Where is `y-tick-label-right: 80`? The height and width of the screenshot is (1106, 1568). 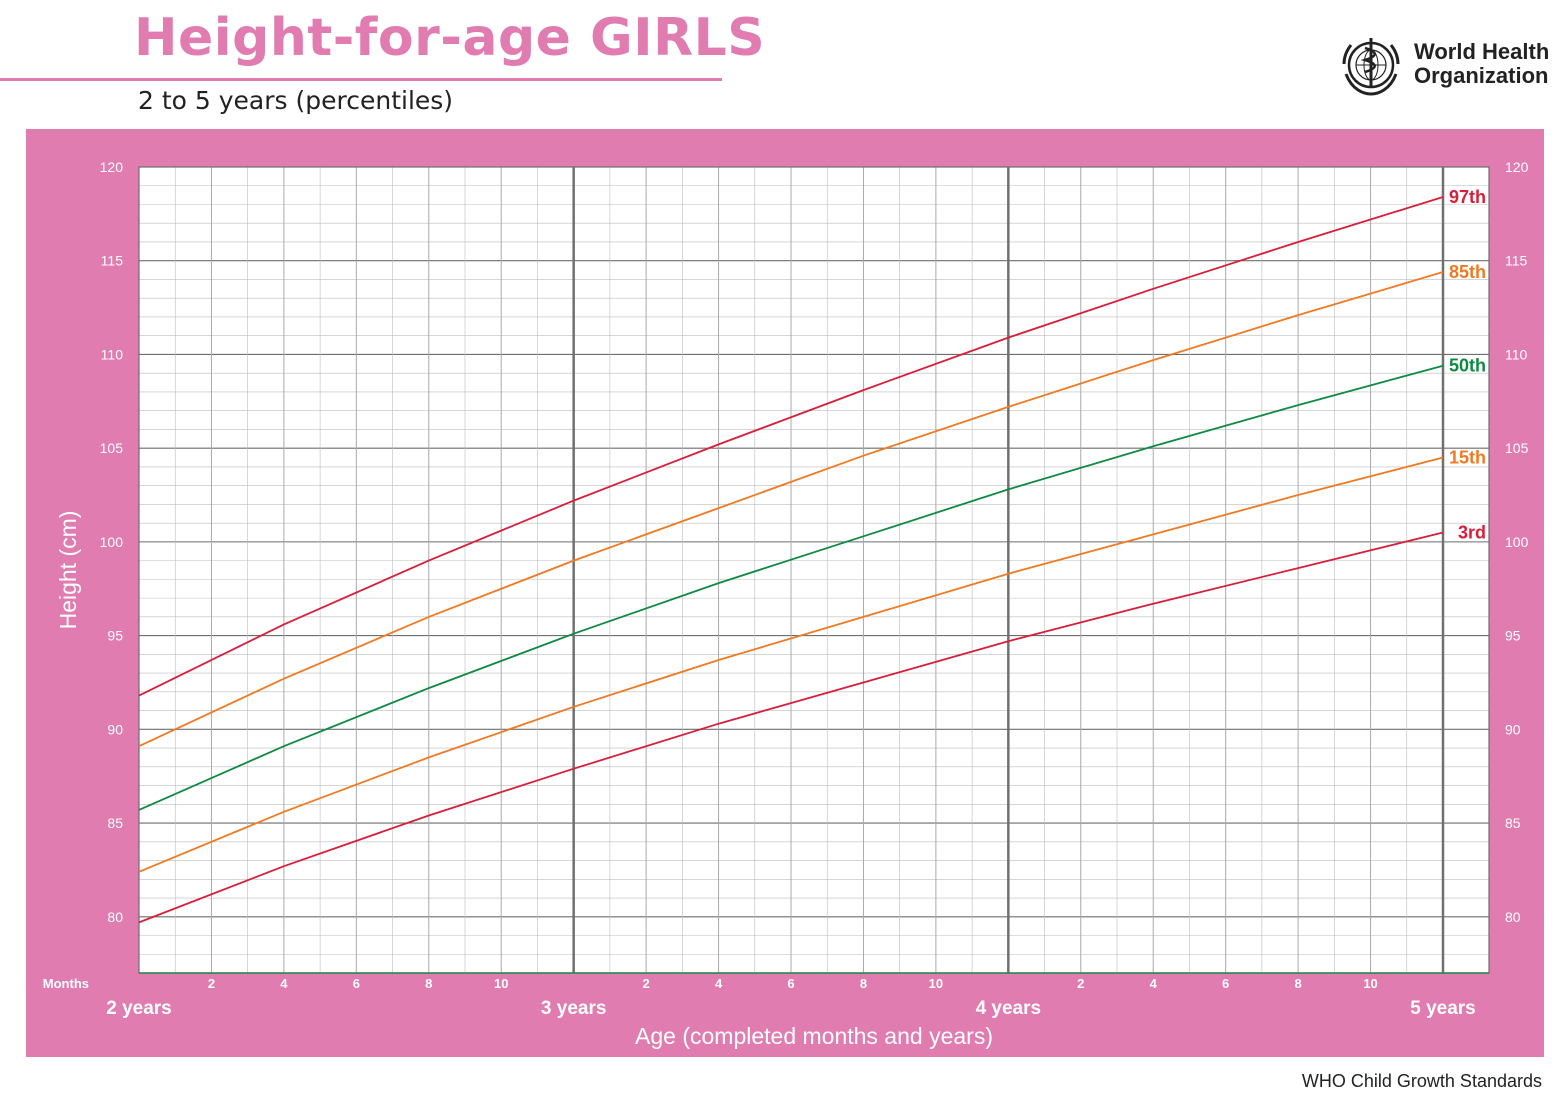
y-tick-label-right: 80 is located at coordinates (1513, 917).